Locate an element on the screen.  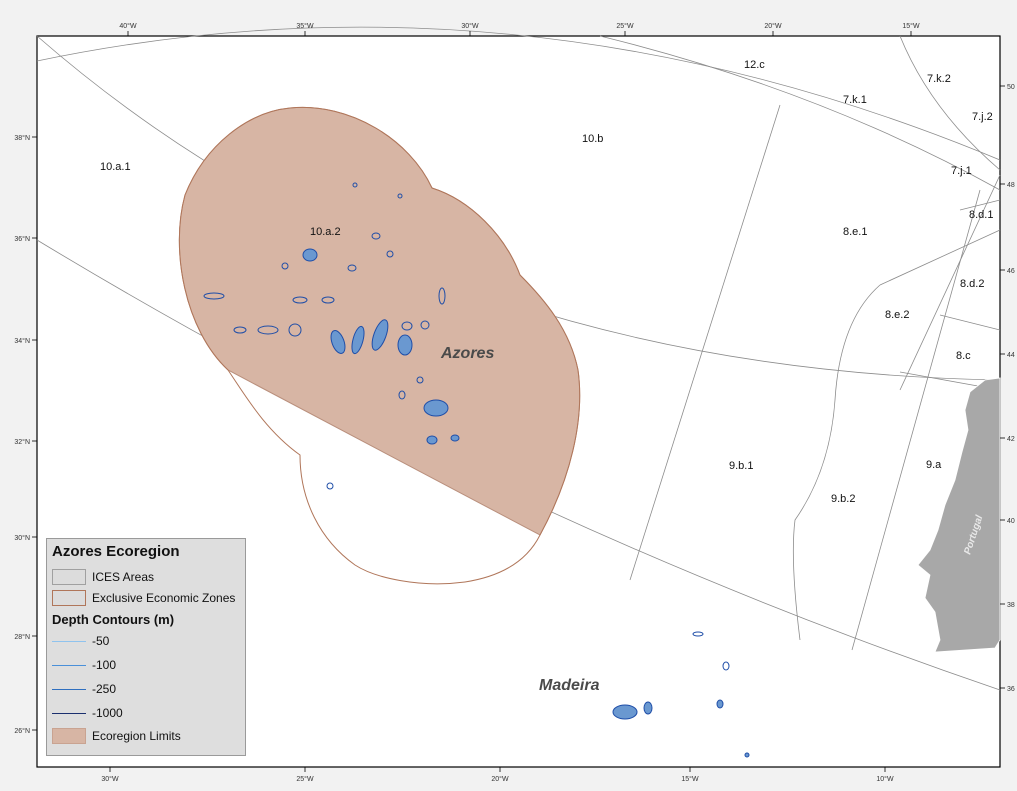
legend-item-eez: Exclusive Economic Zones is located at coordinates (146, 597).